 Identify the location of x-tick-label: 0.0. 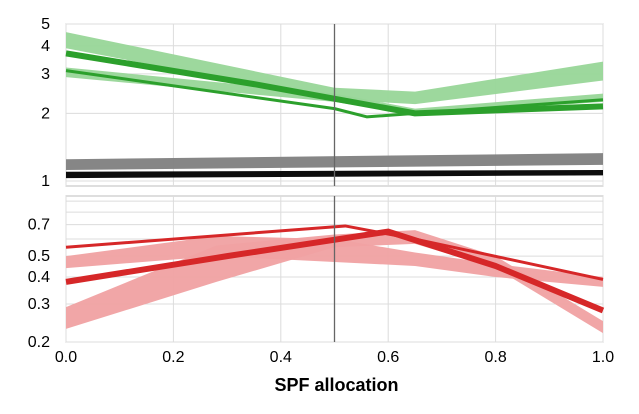
(66, 357).